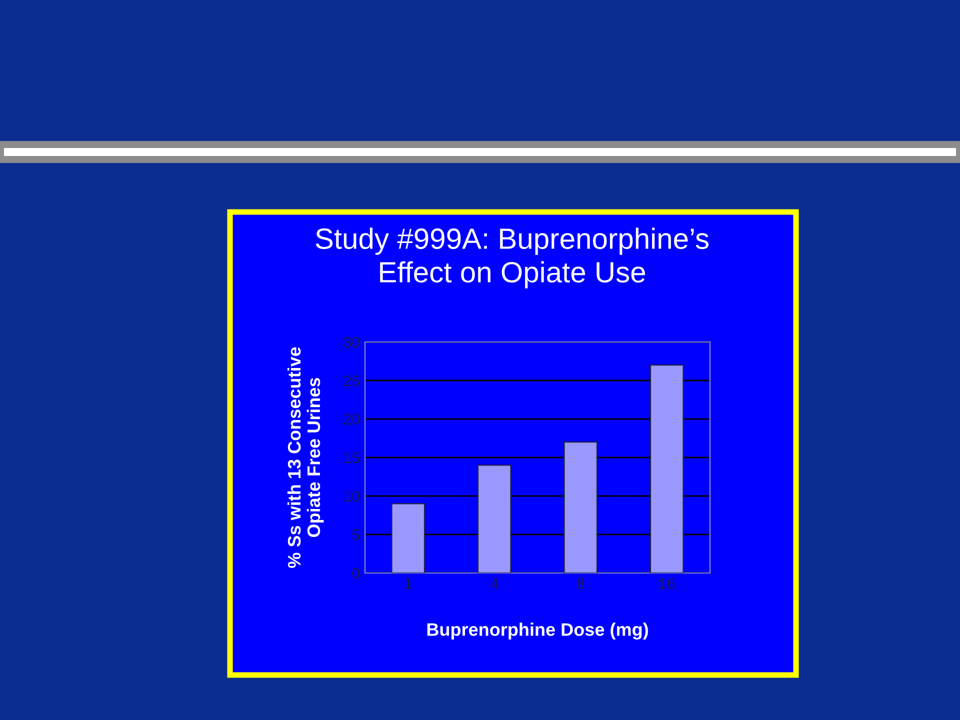 The width and height of the screenshot is (960, 720). Describe the element at coordinates (305, 457) in the screenshot. I see `y-axis-title: % Ss with 13 Consecutive Opiate Free Urines` at that location.